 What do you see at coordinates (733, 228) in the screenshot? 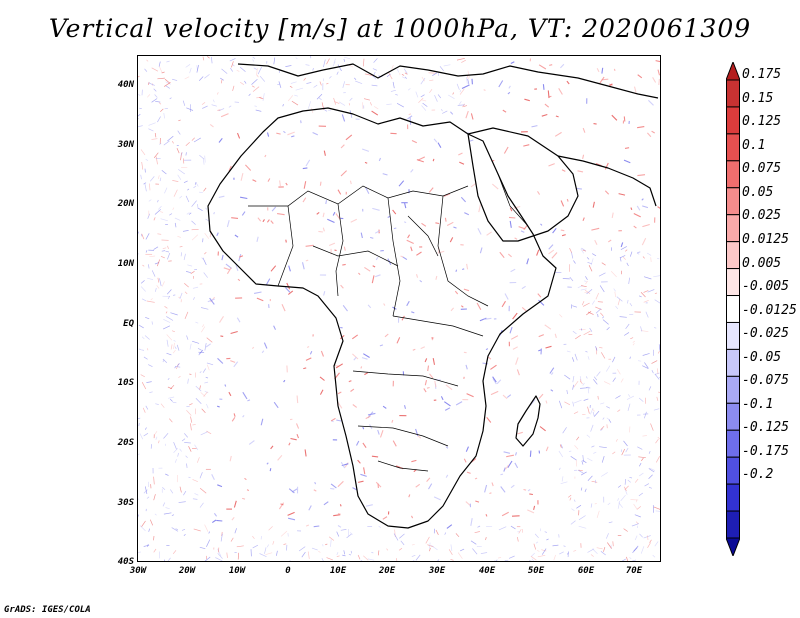
I see `colorbar-segment` at bounding box center [733, 228].